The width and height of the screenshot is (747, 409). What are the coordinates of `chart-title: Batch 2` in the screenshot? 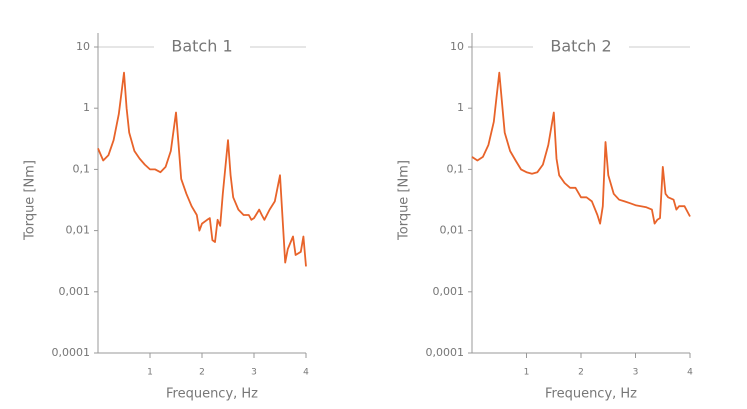 It's located at (580, 46).